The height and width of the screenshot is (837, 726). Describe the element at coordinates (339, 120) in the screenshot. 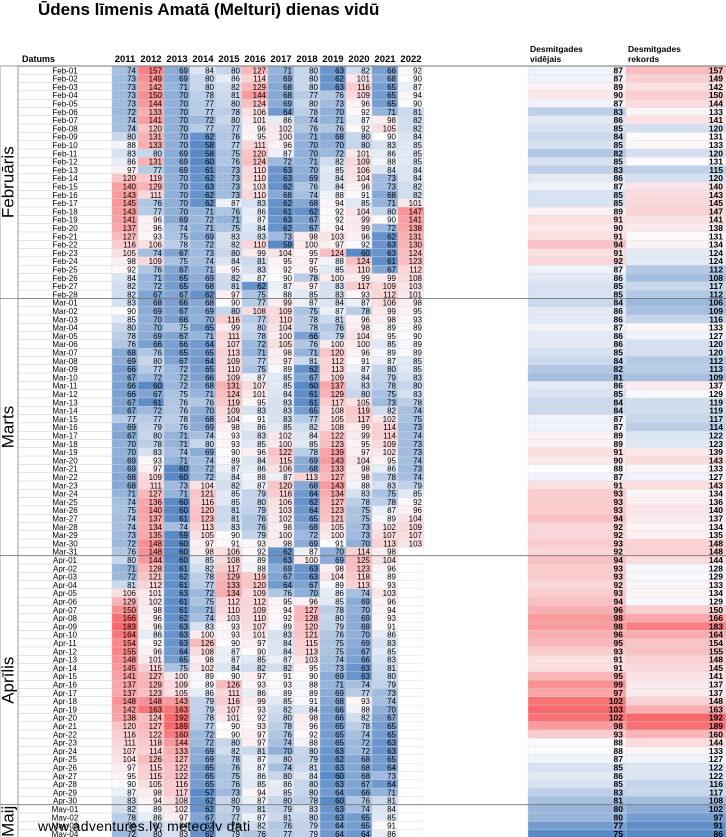

I see `level-value: 71` at that location.